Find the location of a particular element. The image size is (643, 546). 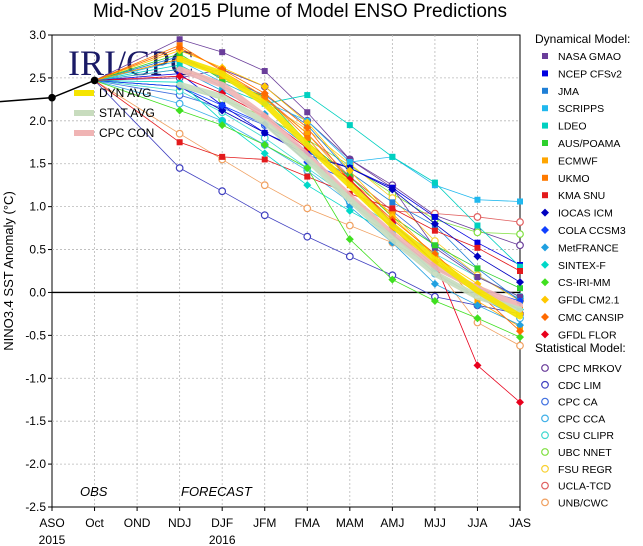

legend-label: COLA CCSM3 is located at coordinates (592, 231).